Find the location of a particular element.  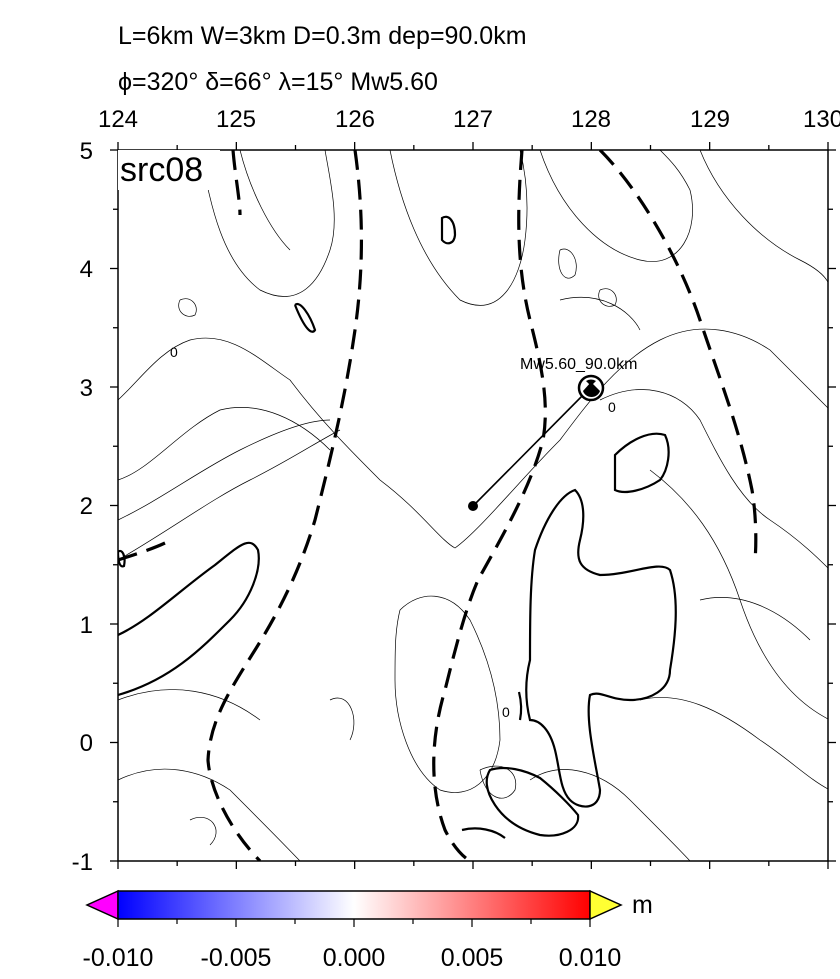

panel-label-bg is located at coordinates (169, 170).